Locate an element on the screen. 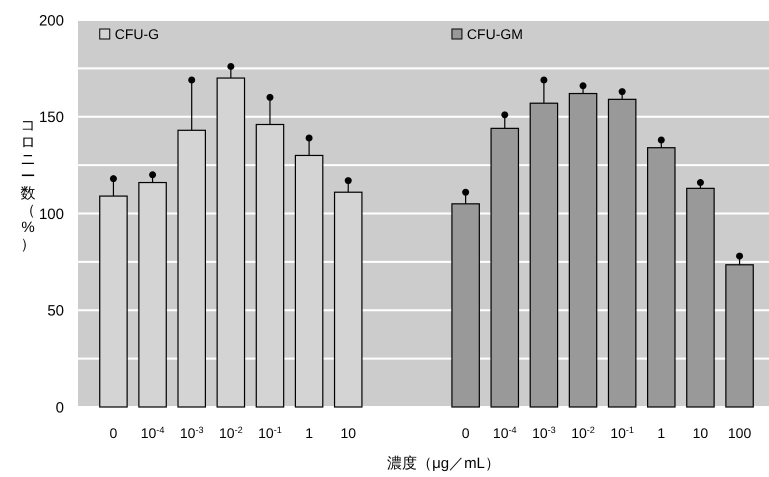 The height and width of the screenshot is (477, 769). y-tick-label: 0 is located at coordinates (60, 407).